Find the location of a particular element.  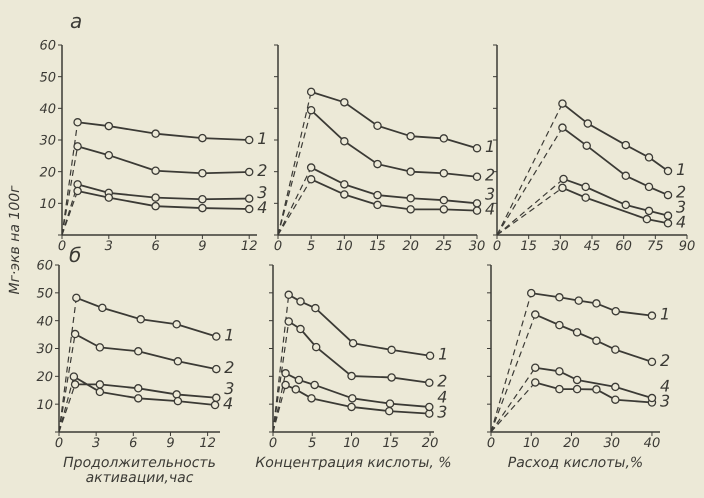

x-tick-label: 25 is located at coordinates (444, 246).